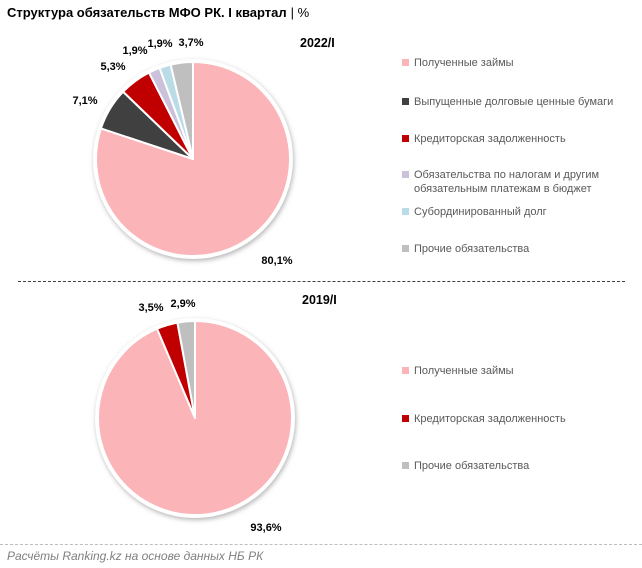 The width and height of the screenshot is (642, 568). I want to click on pie-svg-2022, so click(193, 159).